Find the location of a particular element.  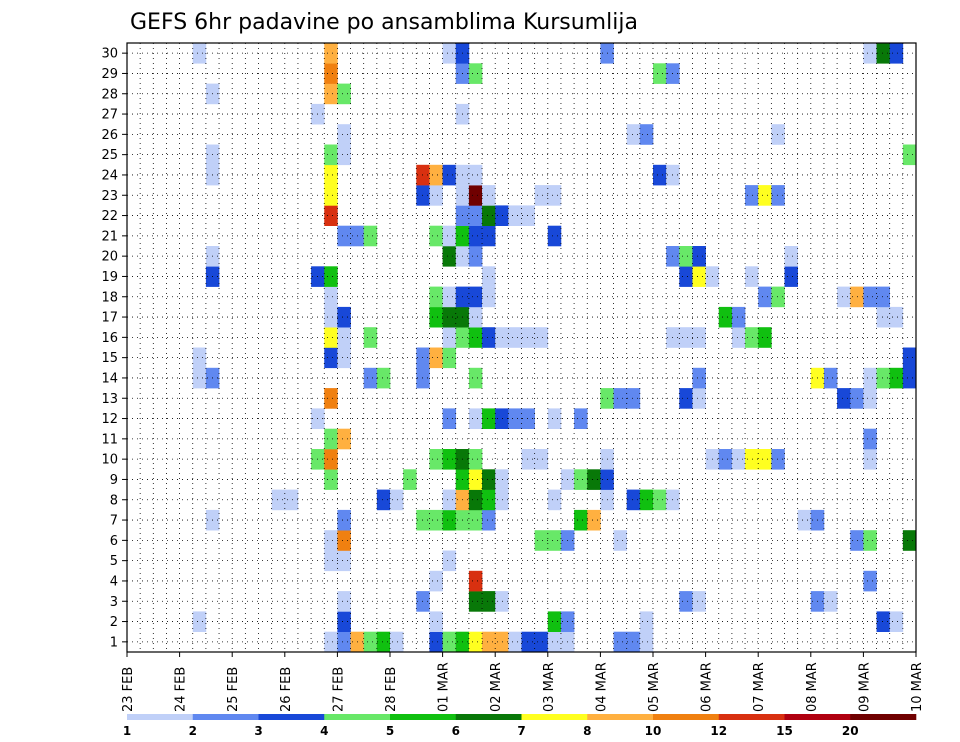

y-tick-label: 19 is located at coordinates (109, 277).